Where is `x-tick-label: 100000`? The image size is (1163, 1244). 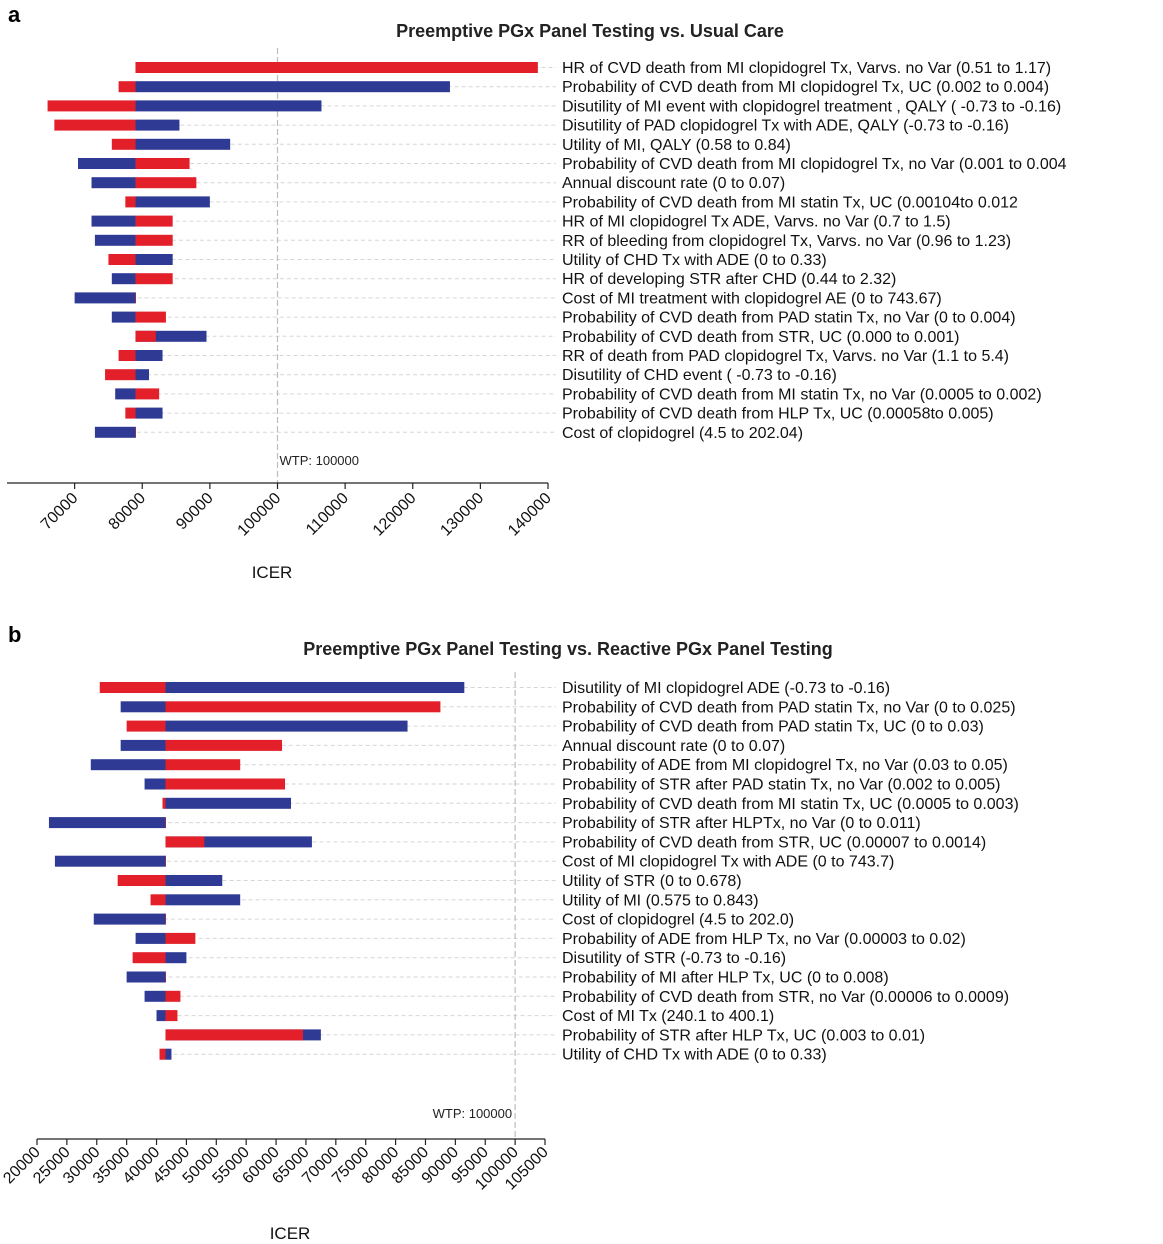
x-tick-label: 100000 is located at coordinates (260, 515).